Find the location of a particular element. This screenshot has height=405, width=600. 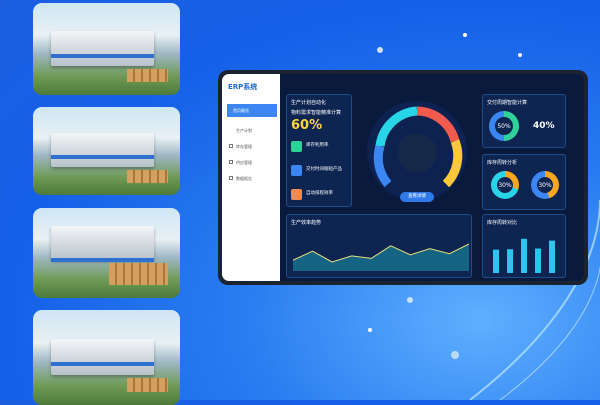

trend-line is located at coordinates (381, 253).